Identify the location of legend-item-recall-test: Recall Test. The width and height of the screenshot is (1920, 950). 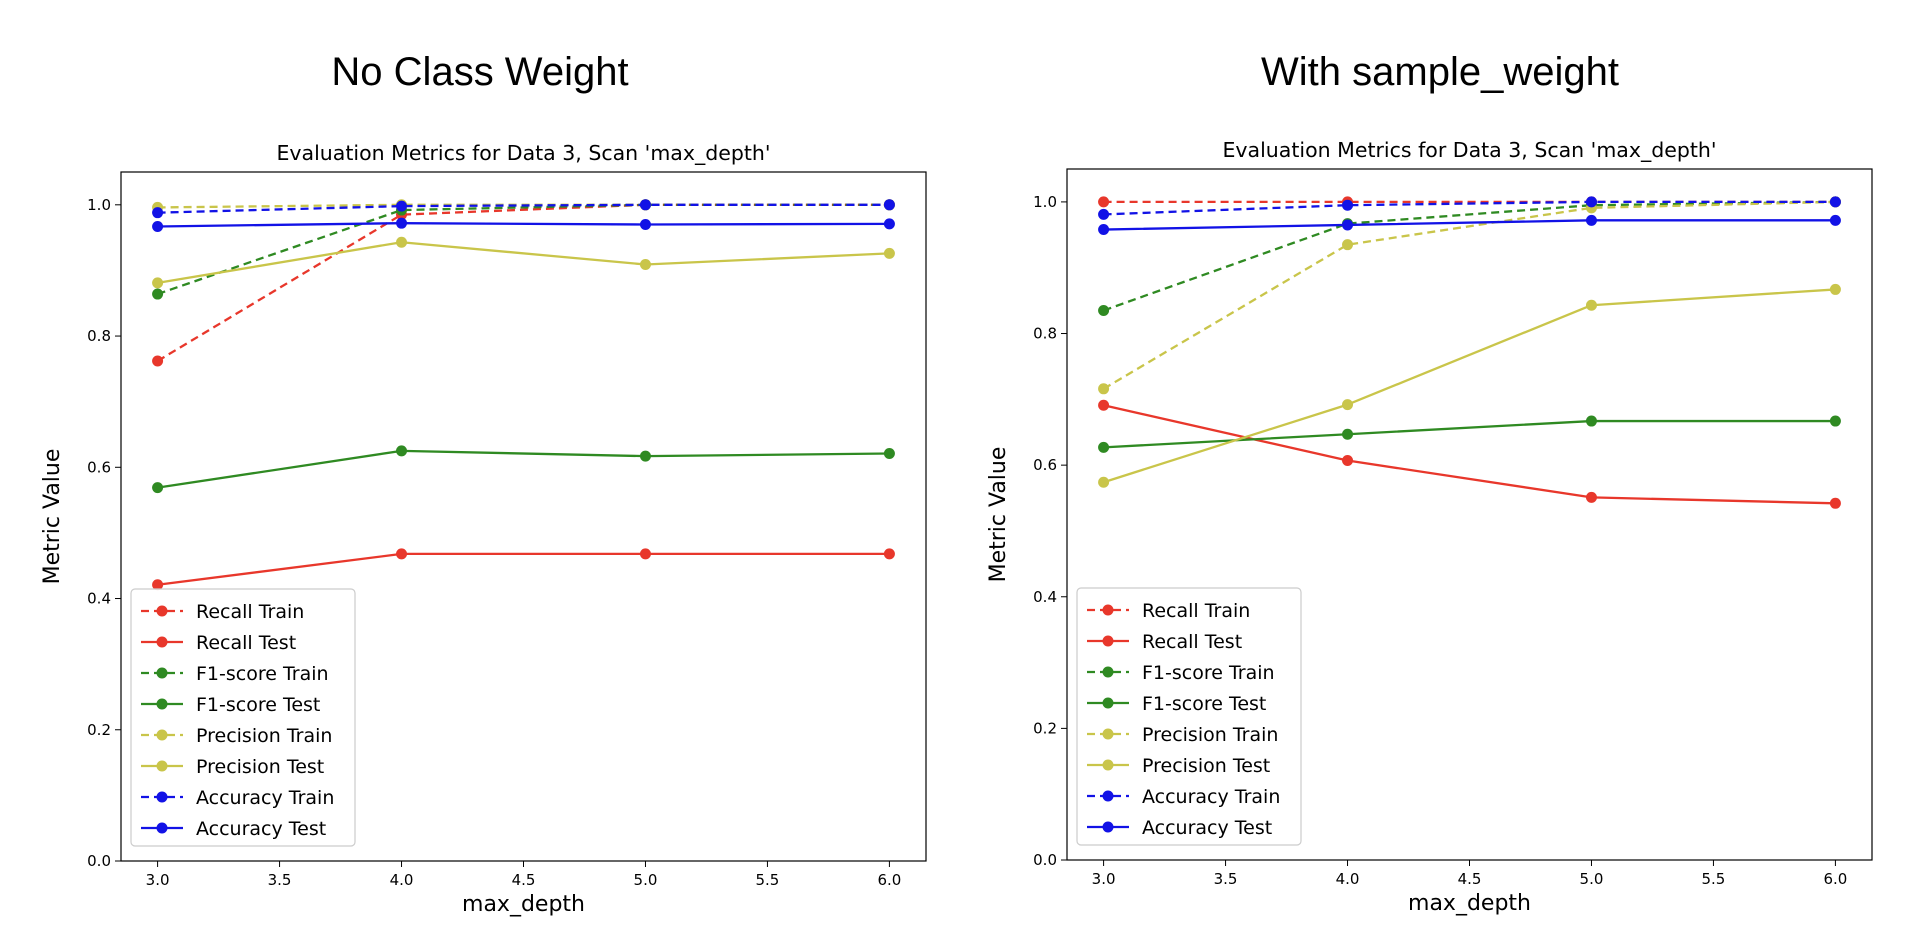
(218, 643).